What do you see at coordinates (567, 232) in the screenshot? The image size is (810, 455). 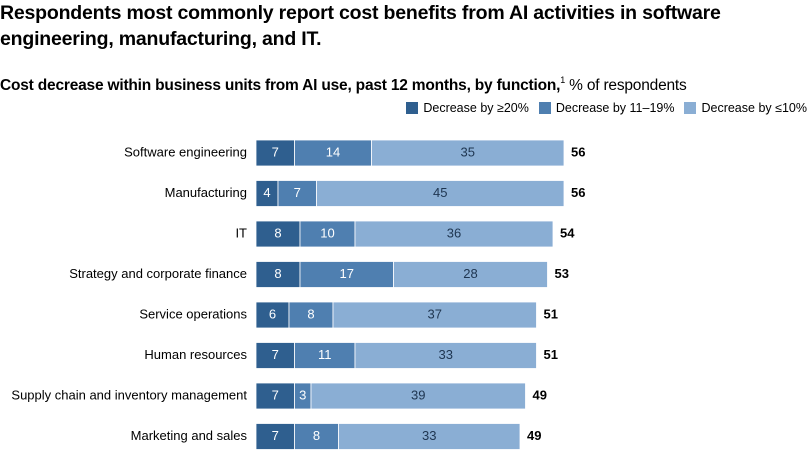 I see `total-value-label: 54` at bounding box center [567, 232].